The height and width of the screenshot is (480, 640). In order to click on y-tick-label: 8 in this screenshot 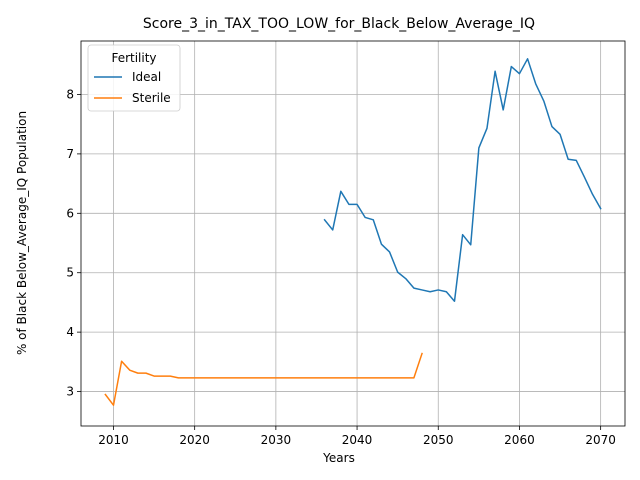, I will do `click(70, 94)`.